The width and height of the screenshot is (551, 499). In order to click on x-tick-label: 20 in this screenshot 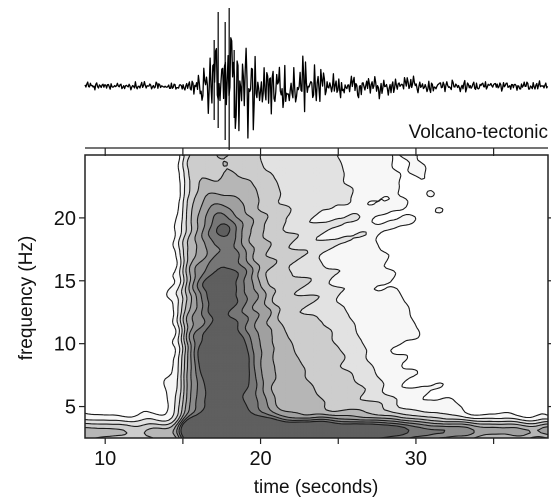, I will do `click(260, 459)`.